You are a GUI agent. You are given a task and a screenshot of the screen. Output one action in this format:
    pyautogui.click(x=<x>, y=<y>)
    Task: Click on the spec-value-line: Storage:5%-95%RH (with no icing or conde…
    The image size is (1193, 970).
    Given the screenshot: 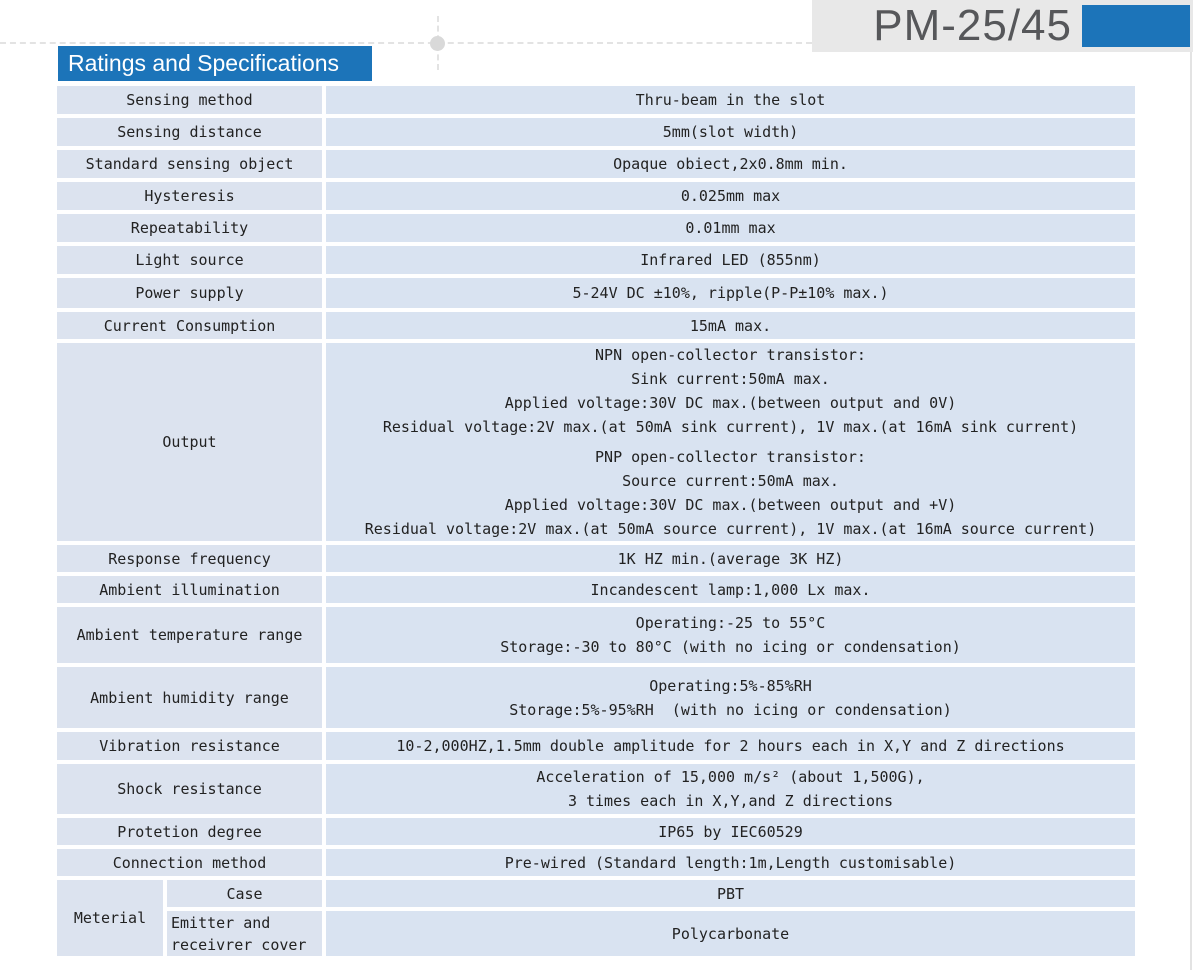 What is the action you would take?
    pyautogui.click(x=730, y=709)
    